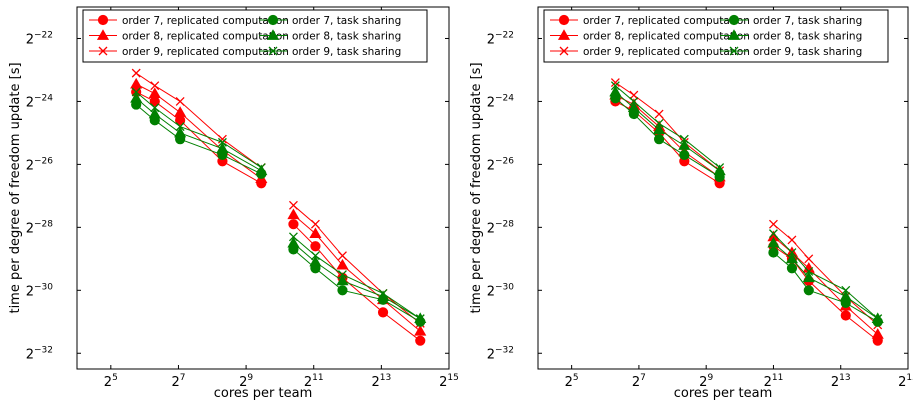 The width and height of the screenshot is (913, 401). Describe the element at coordinates (500, 353) in the screenshot. I see `y-tick-label: 2−32` at that location.